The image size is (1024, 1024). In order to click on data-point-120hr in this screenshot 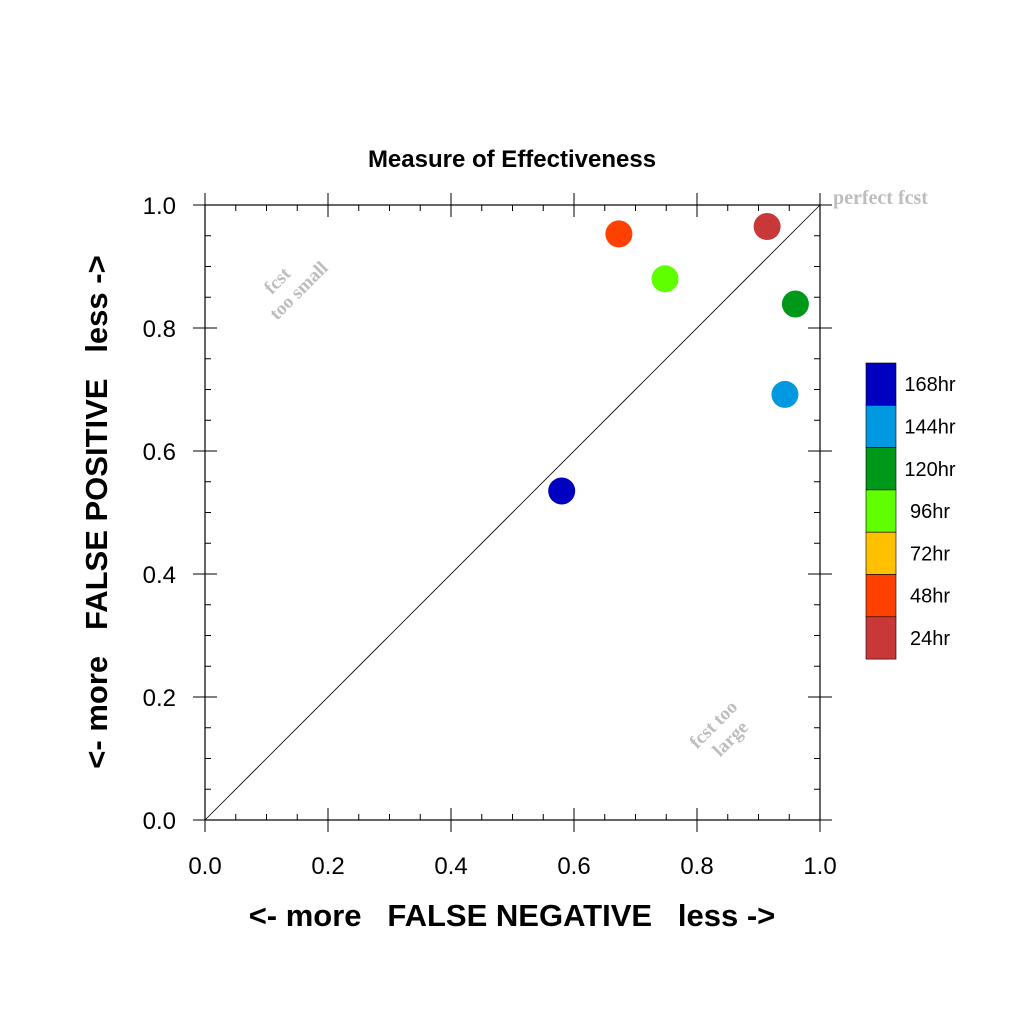, I will do `click(795, 304)`.